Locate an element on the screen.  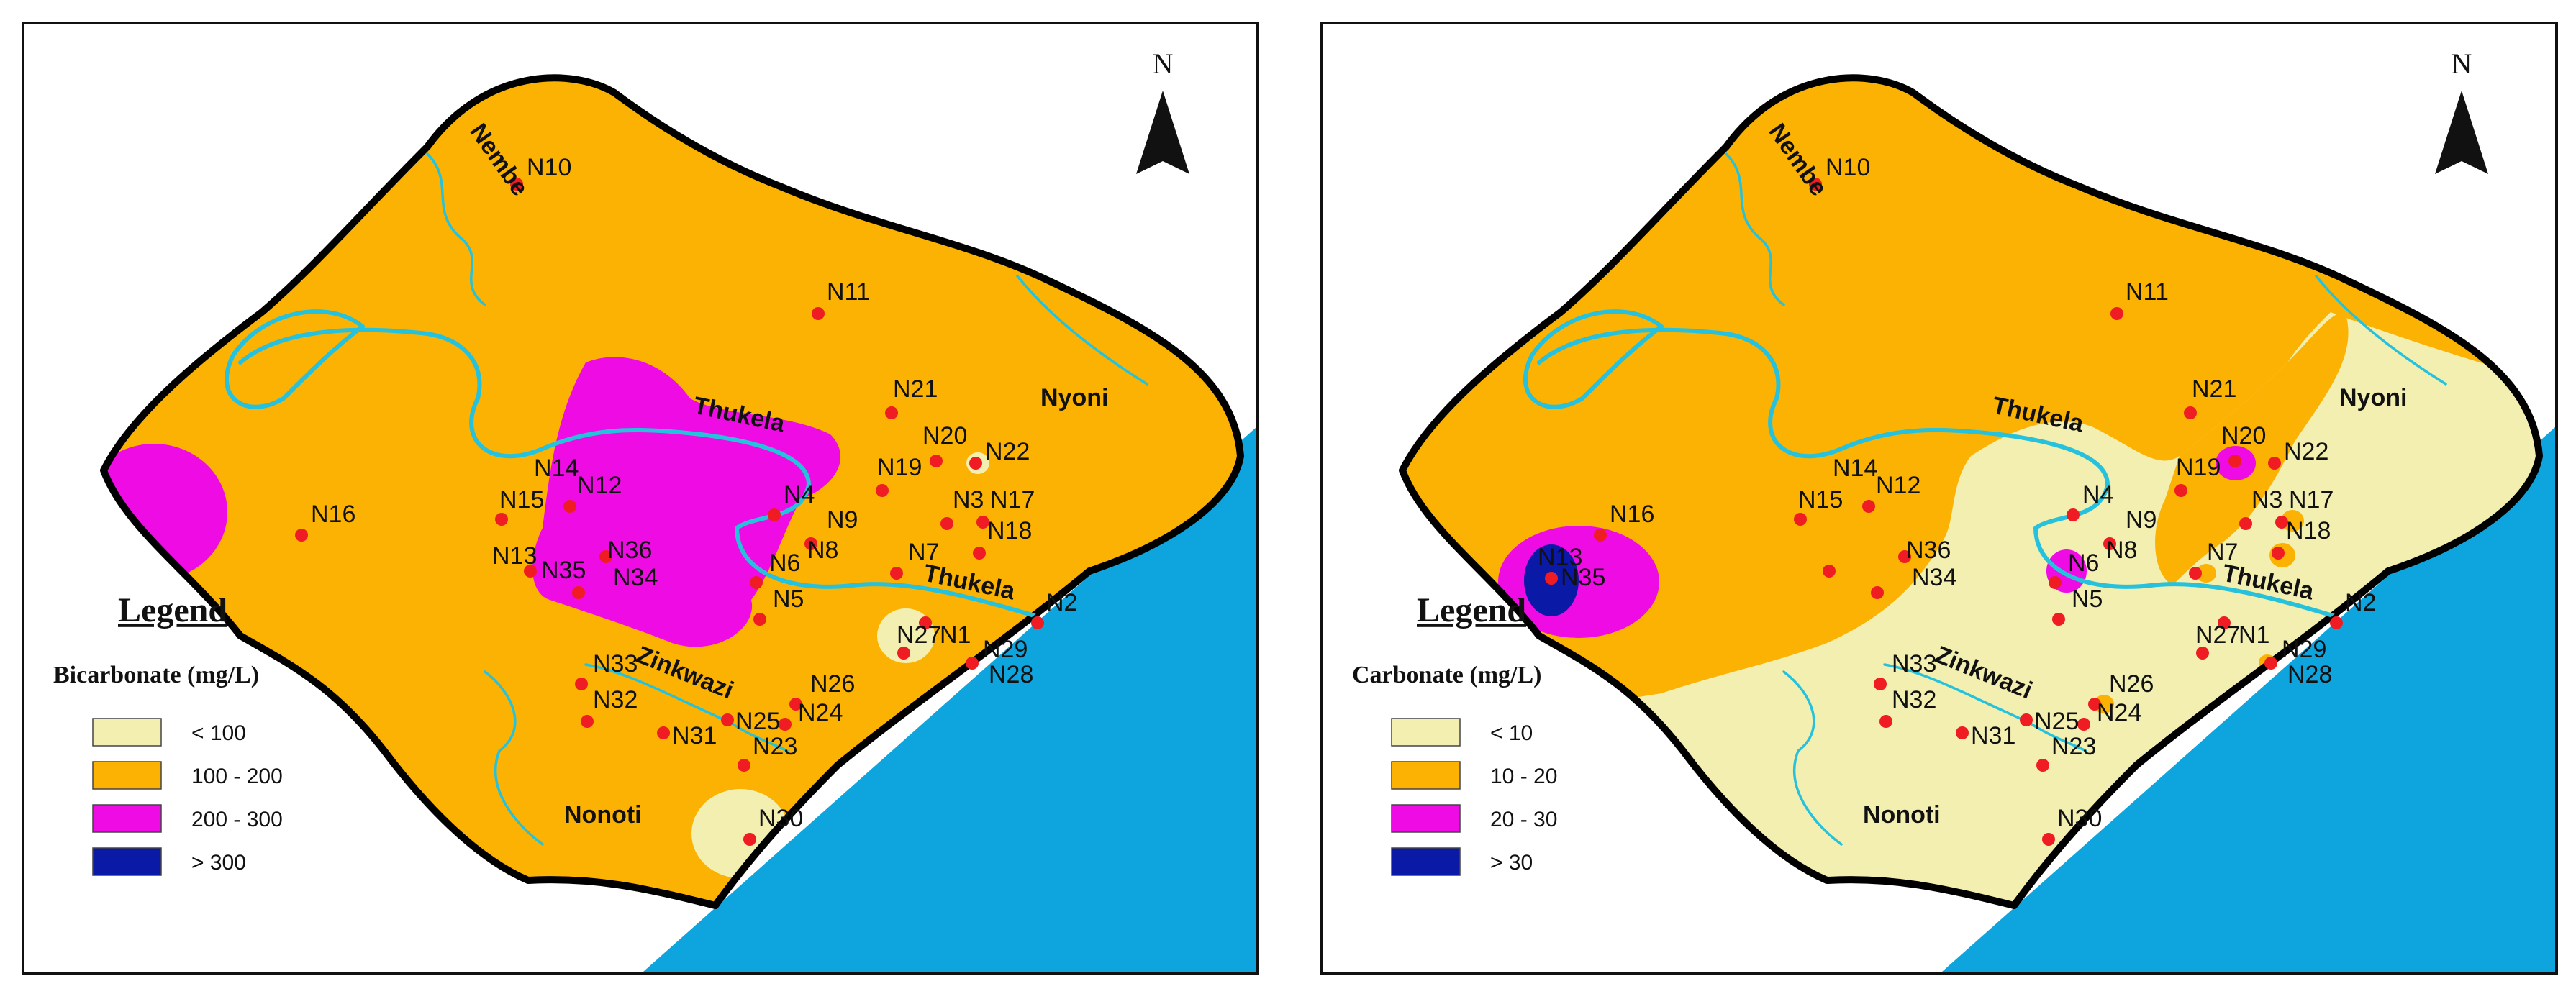
north-label: N is located at coordinates (2462, 64).